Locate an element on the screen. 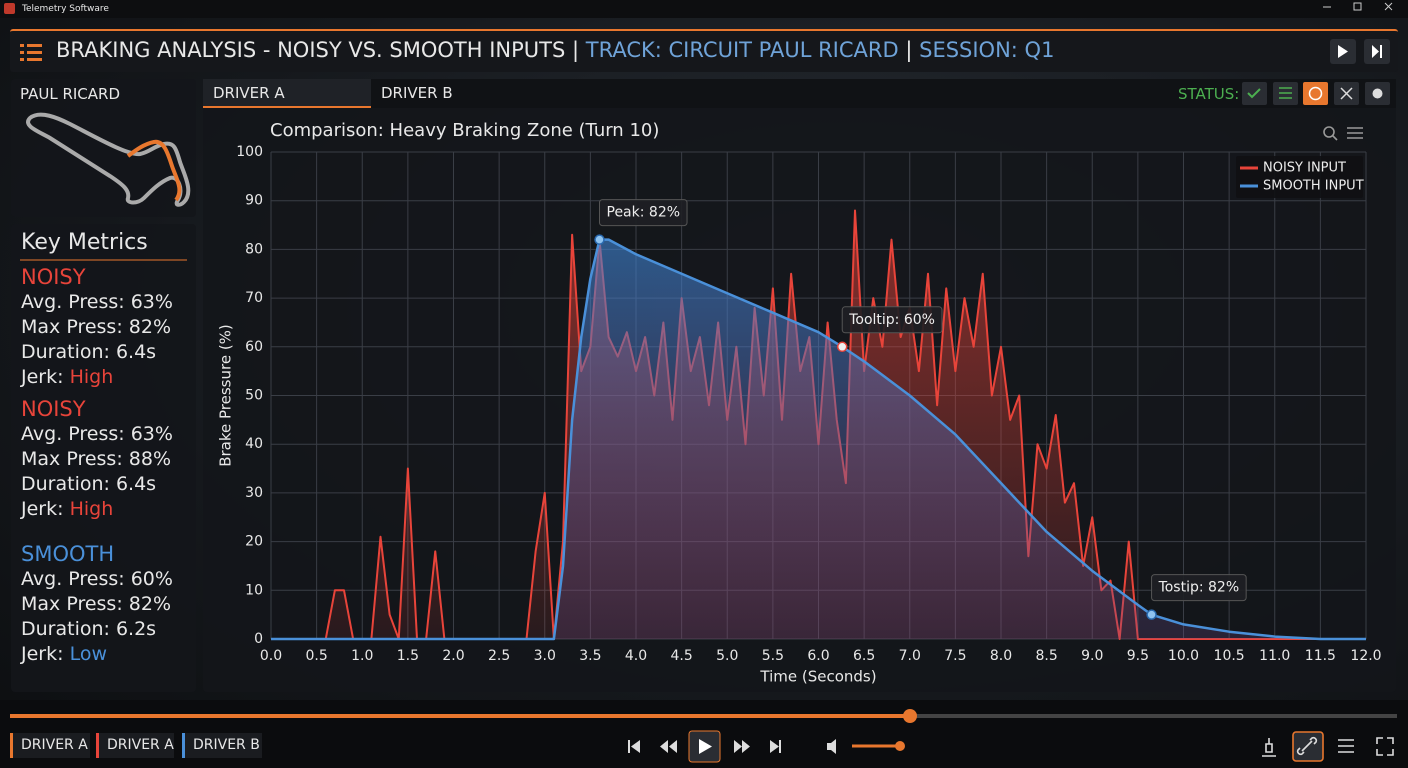 The width and height of the screenshot is (1408, 768). metric: Avg. Press: 60% is located at coordinates (97, 579).